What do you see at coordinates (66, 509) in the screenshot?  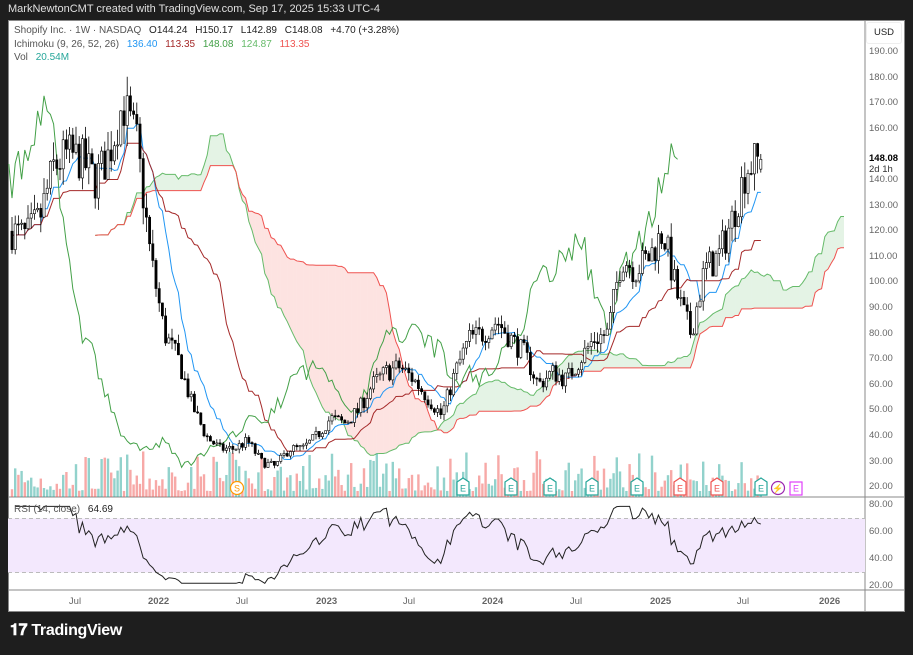 I see `rsi-legend: RSI (14, close) 64.69` at bounding box center [66, 509].